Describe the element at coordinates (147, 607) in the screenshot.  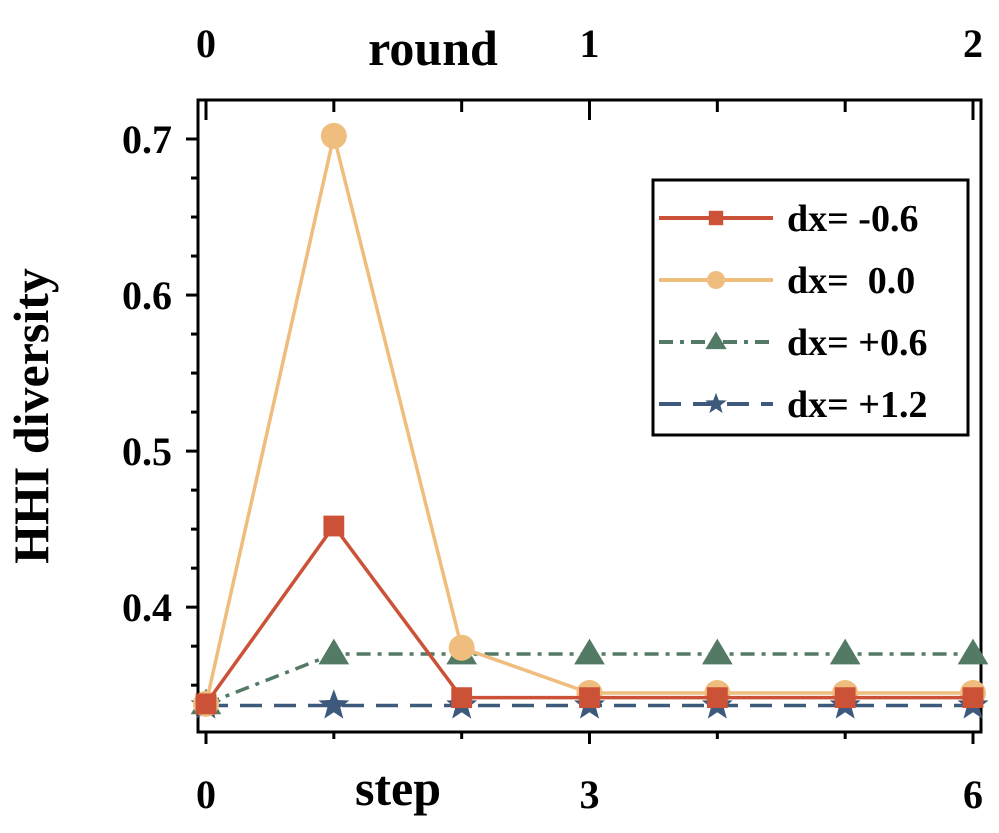
I see `y-tick-label: 0.4` at that location.